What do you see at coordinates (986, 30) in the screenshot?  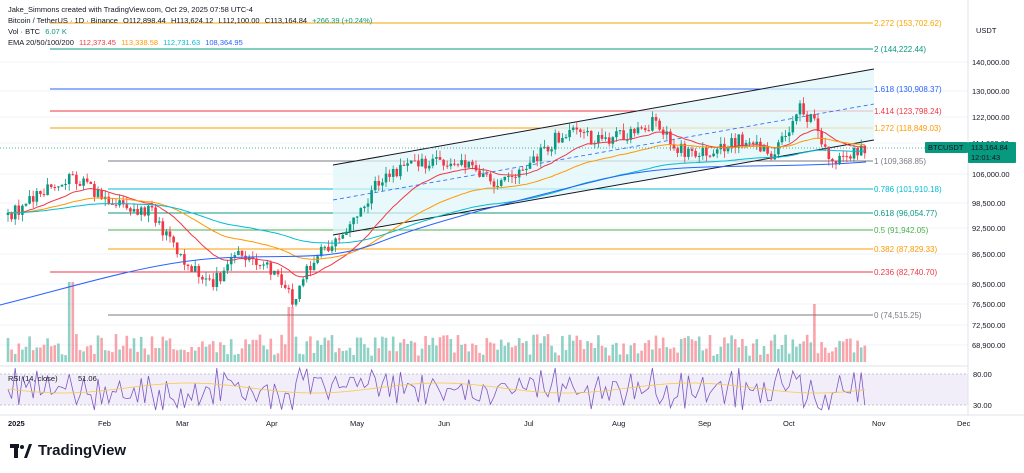 I see `currency-label: USDT` at bounding box center [986, 30].